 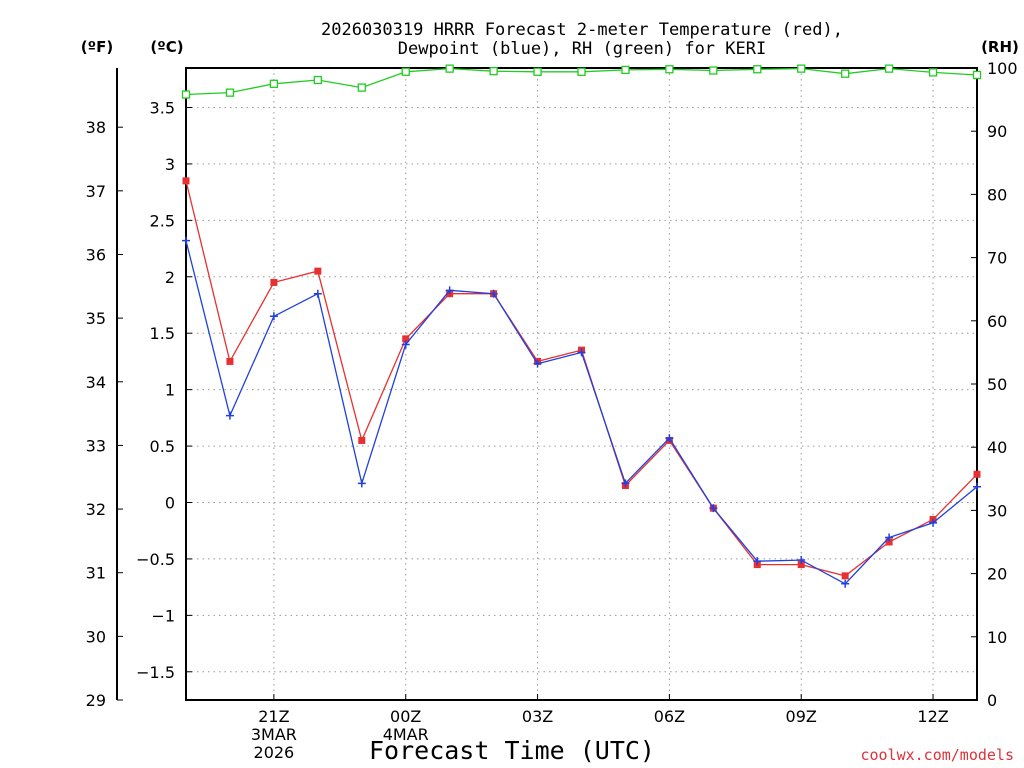 What do you see at coordinates (997, 258) in the screenshot?
I see `rh-tick-label: 70` at bounding box center [997, 258].